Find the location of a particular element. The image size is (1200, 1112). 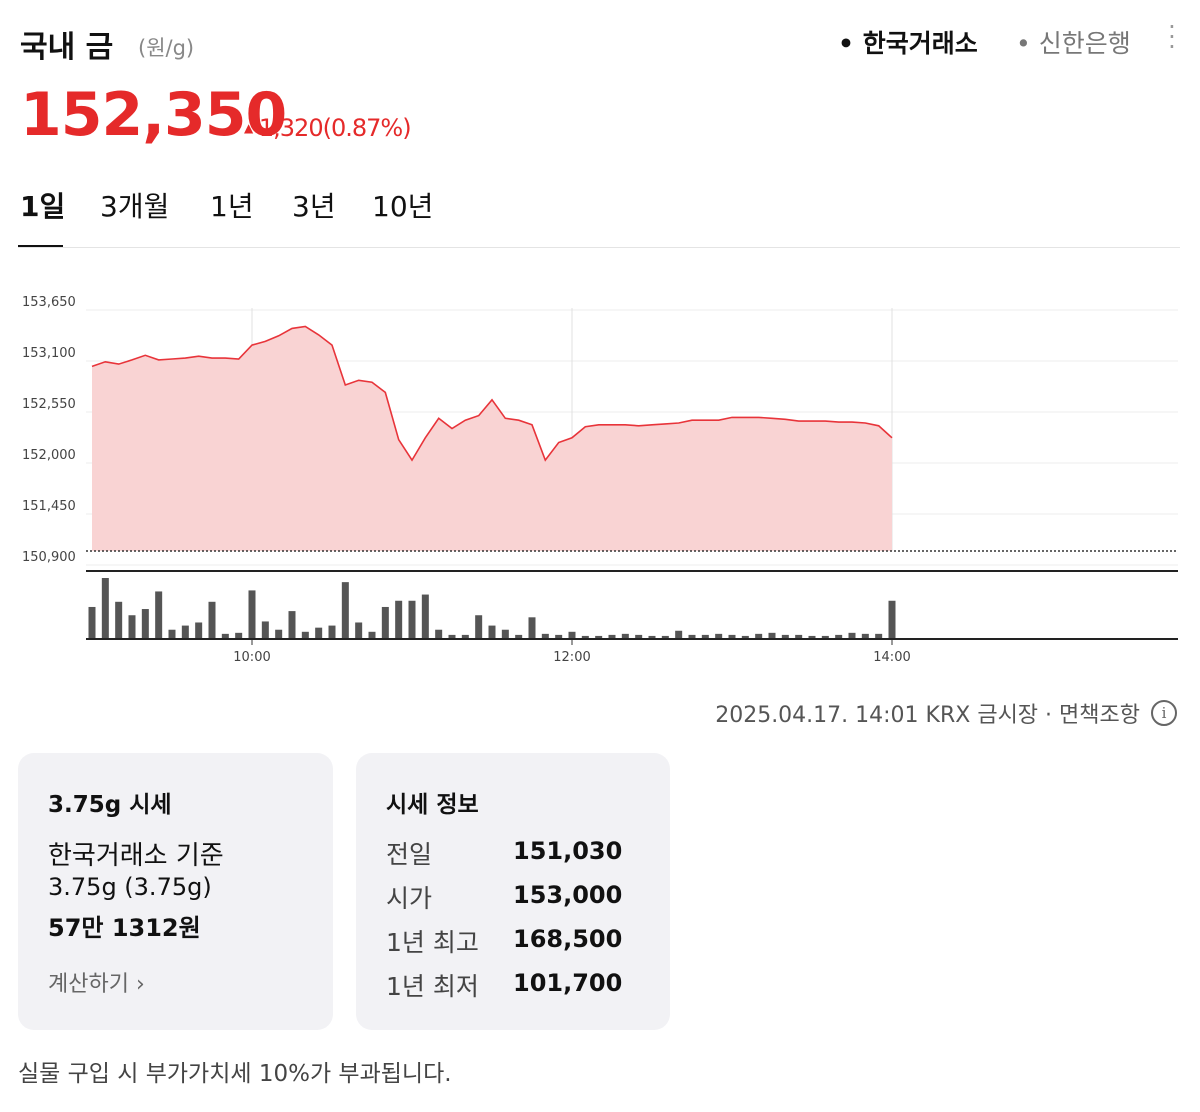

source-label: 한국거래소 is located at coordinates (920, 43).